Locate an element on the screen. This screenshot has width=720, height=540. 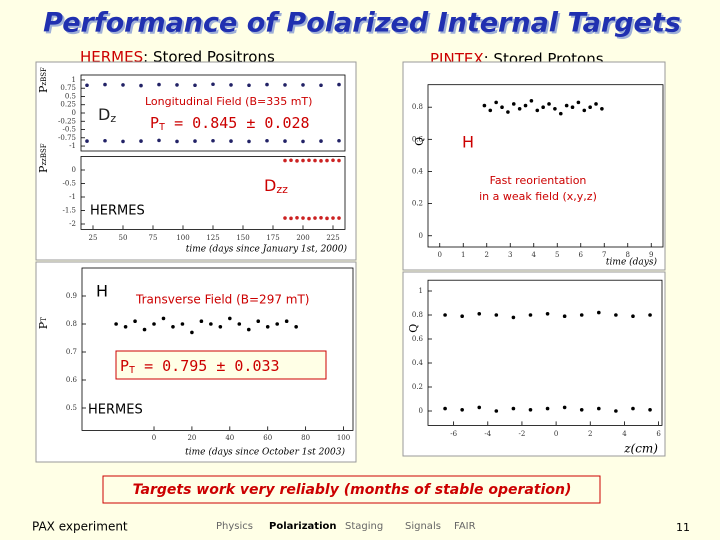
heading-name: HERMES is located at coordinates (111, 57).